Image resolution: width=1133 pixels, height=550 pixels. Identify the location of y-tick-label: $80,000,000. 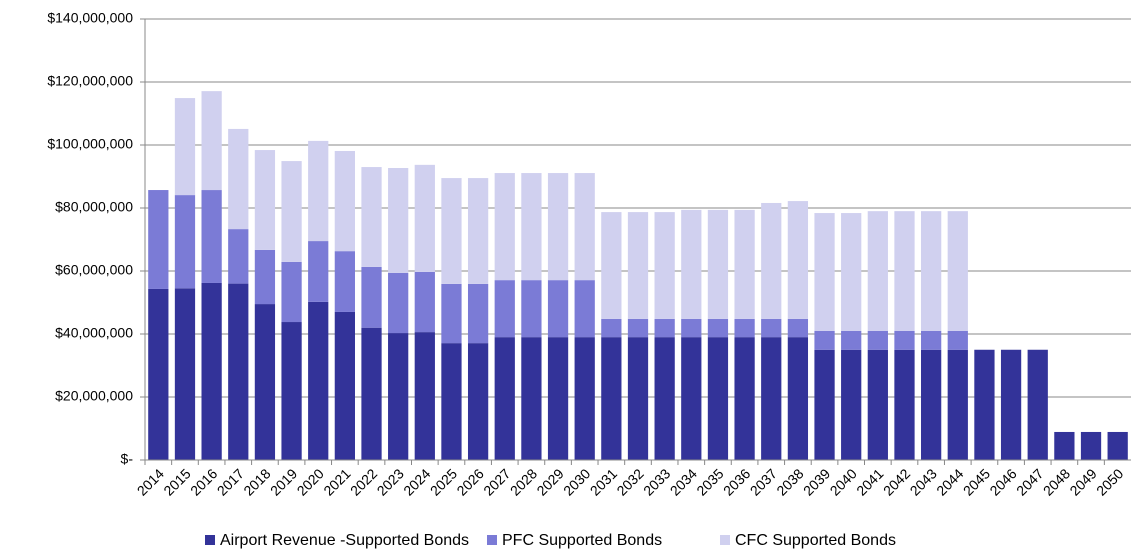
(94, 207).